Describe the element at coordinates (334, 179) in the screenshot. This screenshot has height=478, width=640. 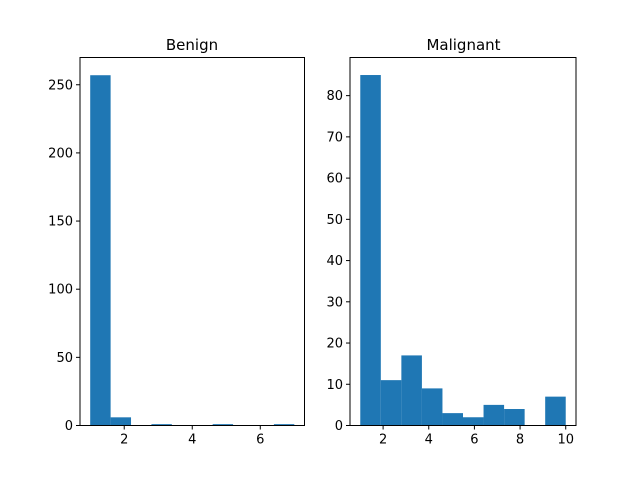
I see `malignant-ytick-label-6: 60` at that location.